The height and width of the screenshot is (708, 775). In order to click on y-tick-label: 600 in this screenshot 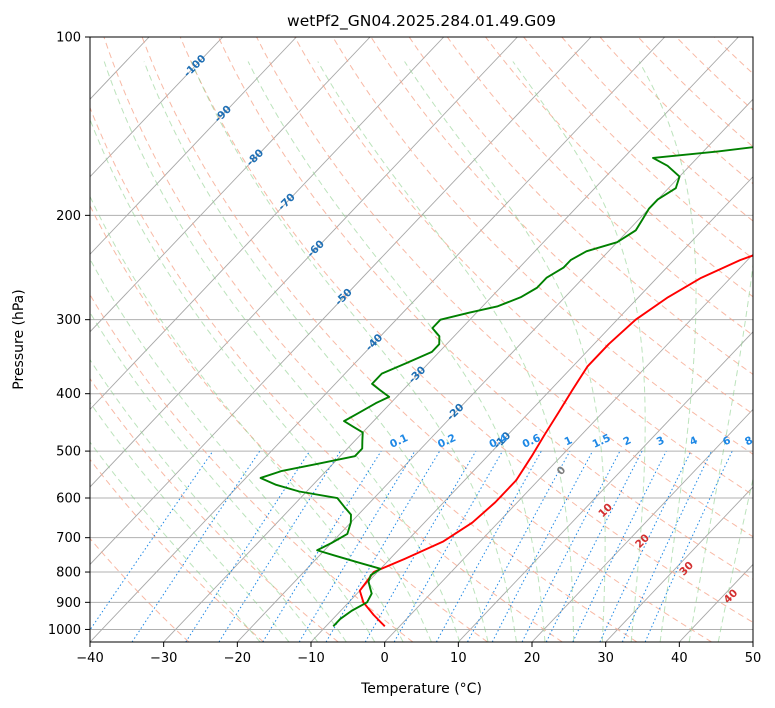, I will do `click(68, 499)`.